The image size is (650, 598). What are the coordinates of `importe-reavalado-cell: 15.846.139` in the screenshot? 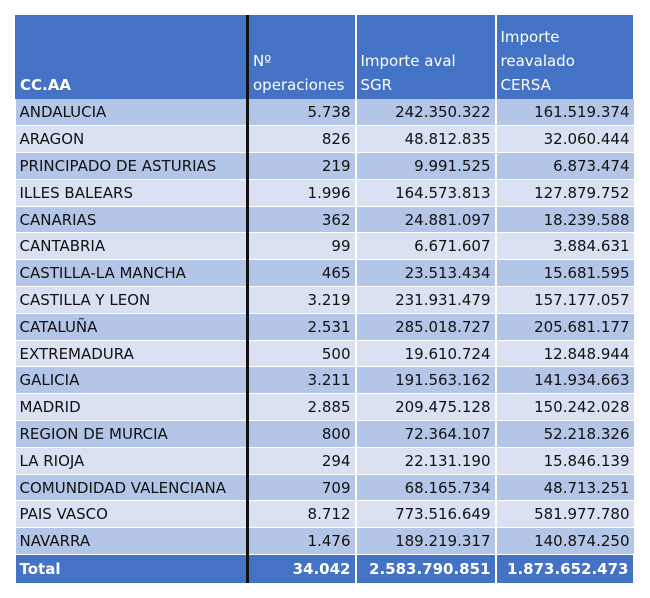 It's located at (564, 461).